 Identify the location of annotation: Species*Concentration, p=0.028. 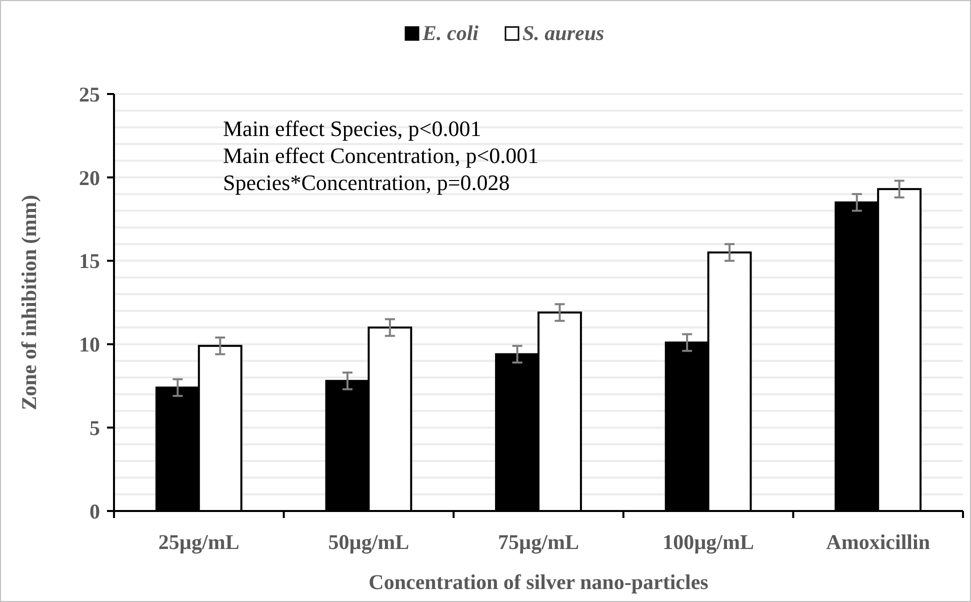
(366, 182).